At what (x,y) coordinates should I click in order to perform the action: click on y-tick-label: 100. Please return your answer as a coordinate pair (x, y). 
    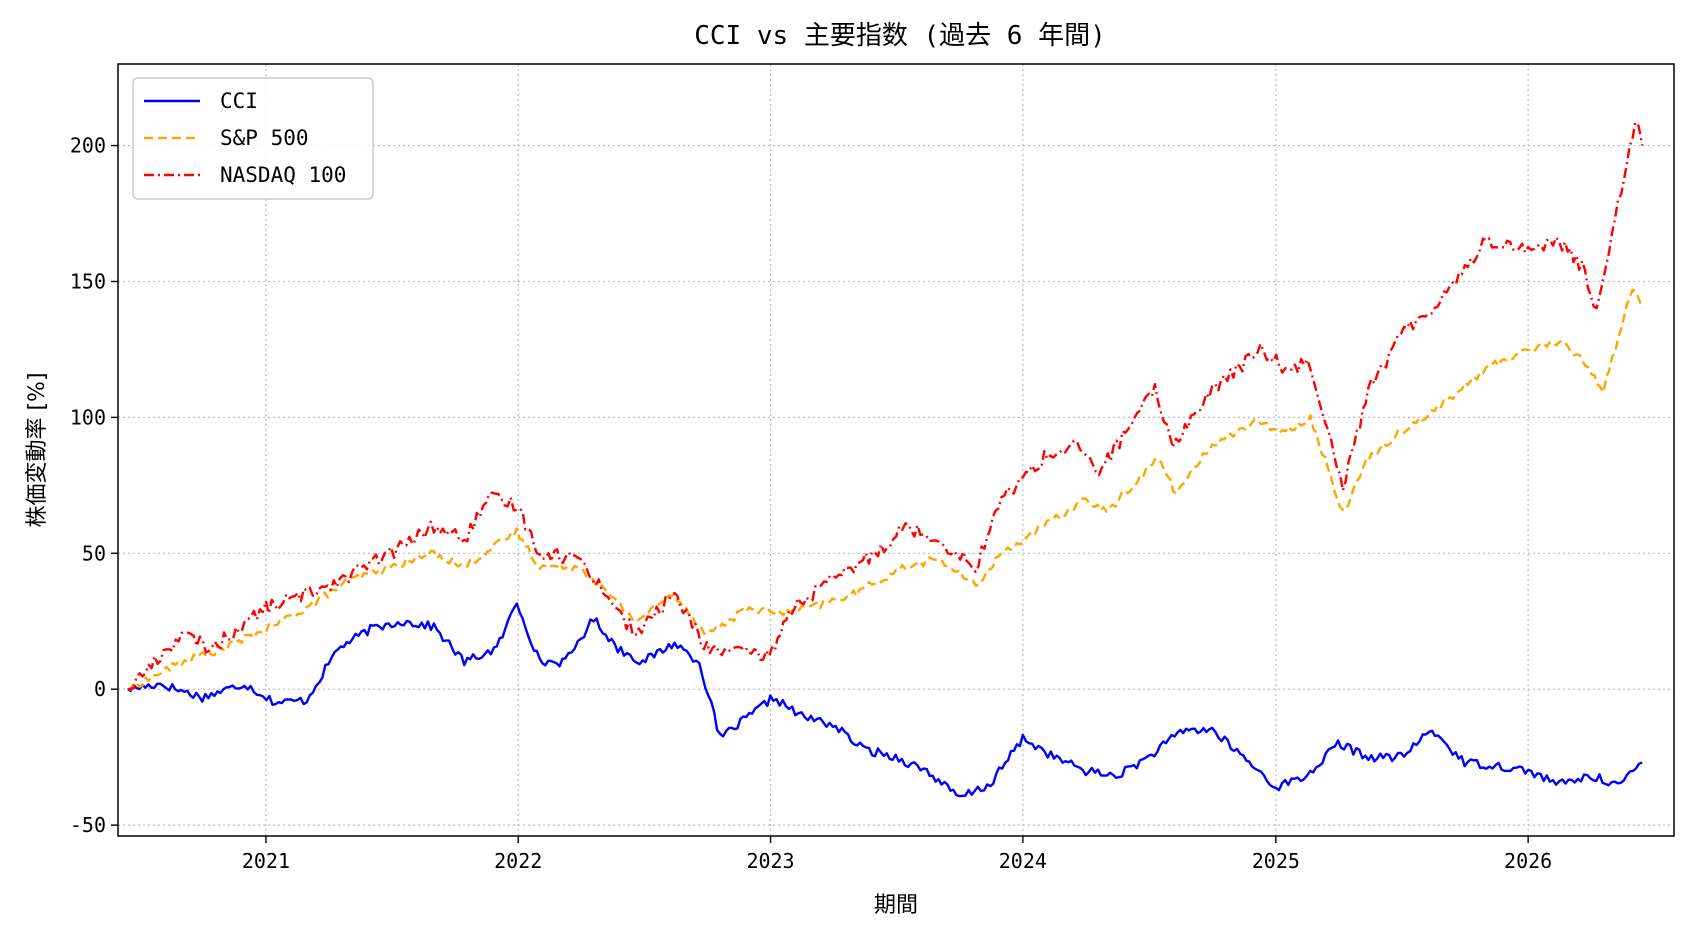
    Looking at the image, I should click on (88, 417).